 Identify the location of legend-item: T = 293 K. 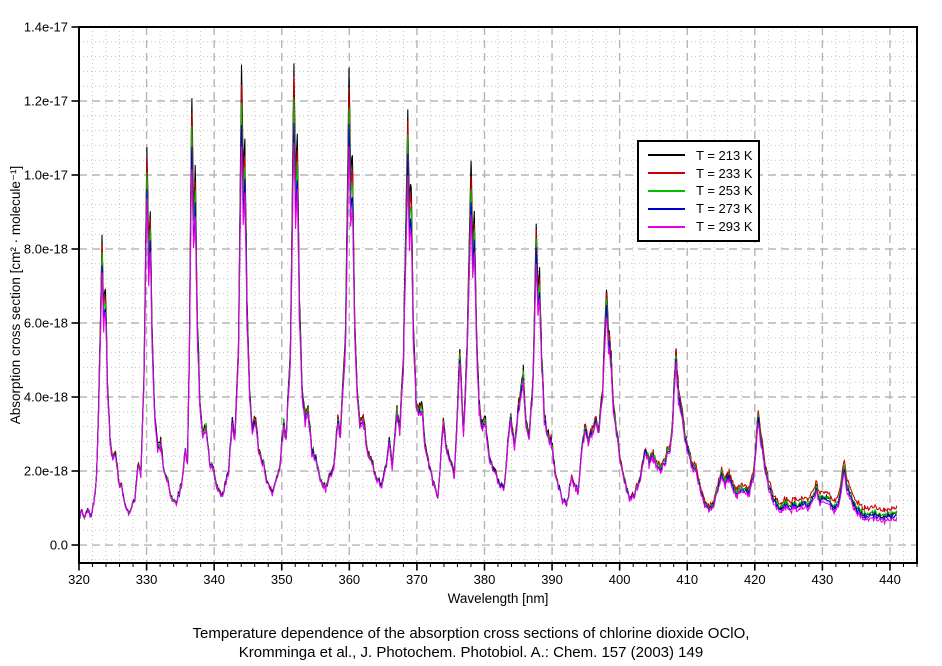
(703, 226).